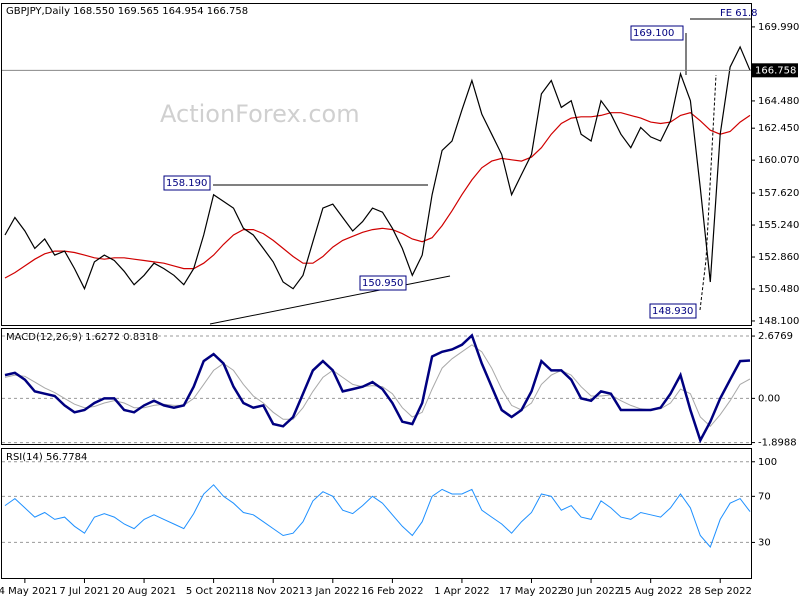 The height and width of the screenshot is (600, 800). Describe the element at coordinates (778, 321) in the screenshot. I see `y-tick-label: 148.100` at that location.